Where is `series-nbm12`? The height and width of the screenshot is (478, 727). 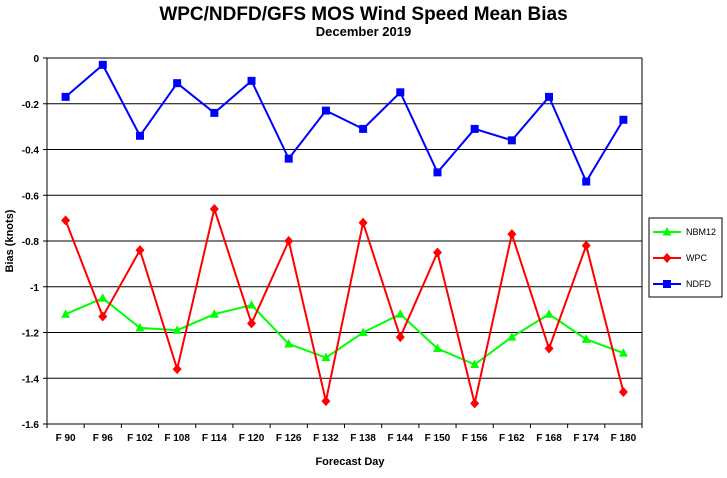
series-nbm12 is located at coordinates (344, 331).